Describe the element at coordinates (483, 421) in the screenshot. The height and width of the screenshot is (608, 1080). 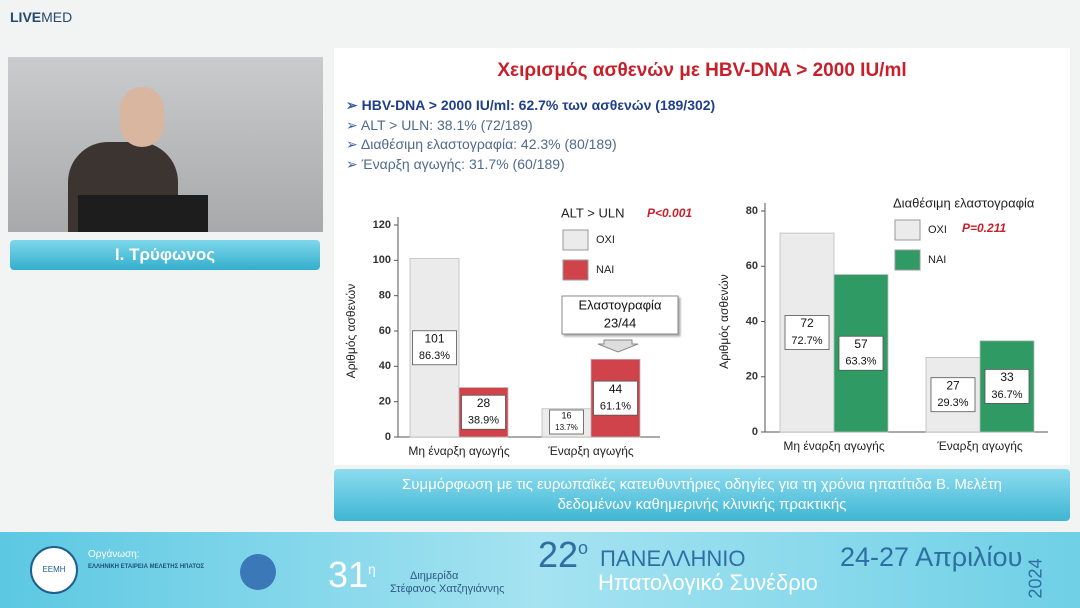
I see `percent-label: 38.9%` at that location.